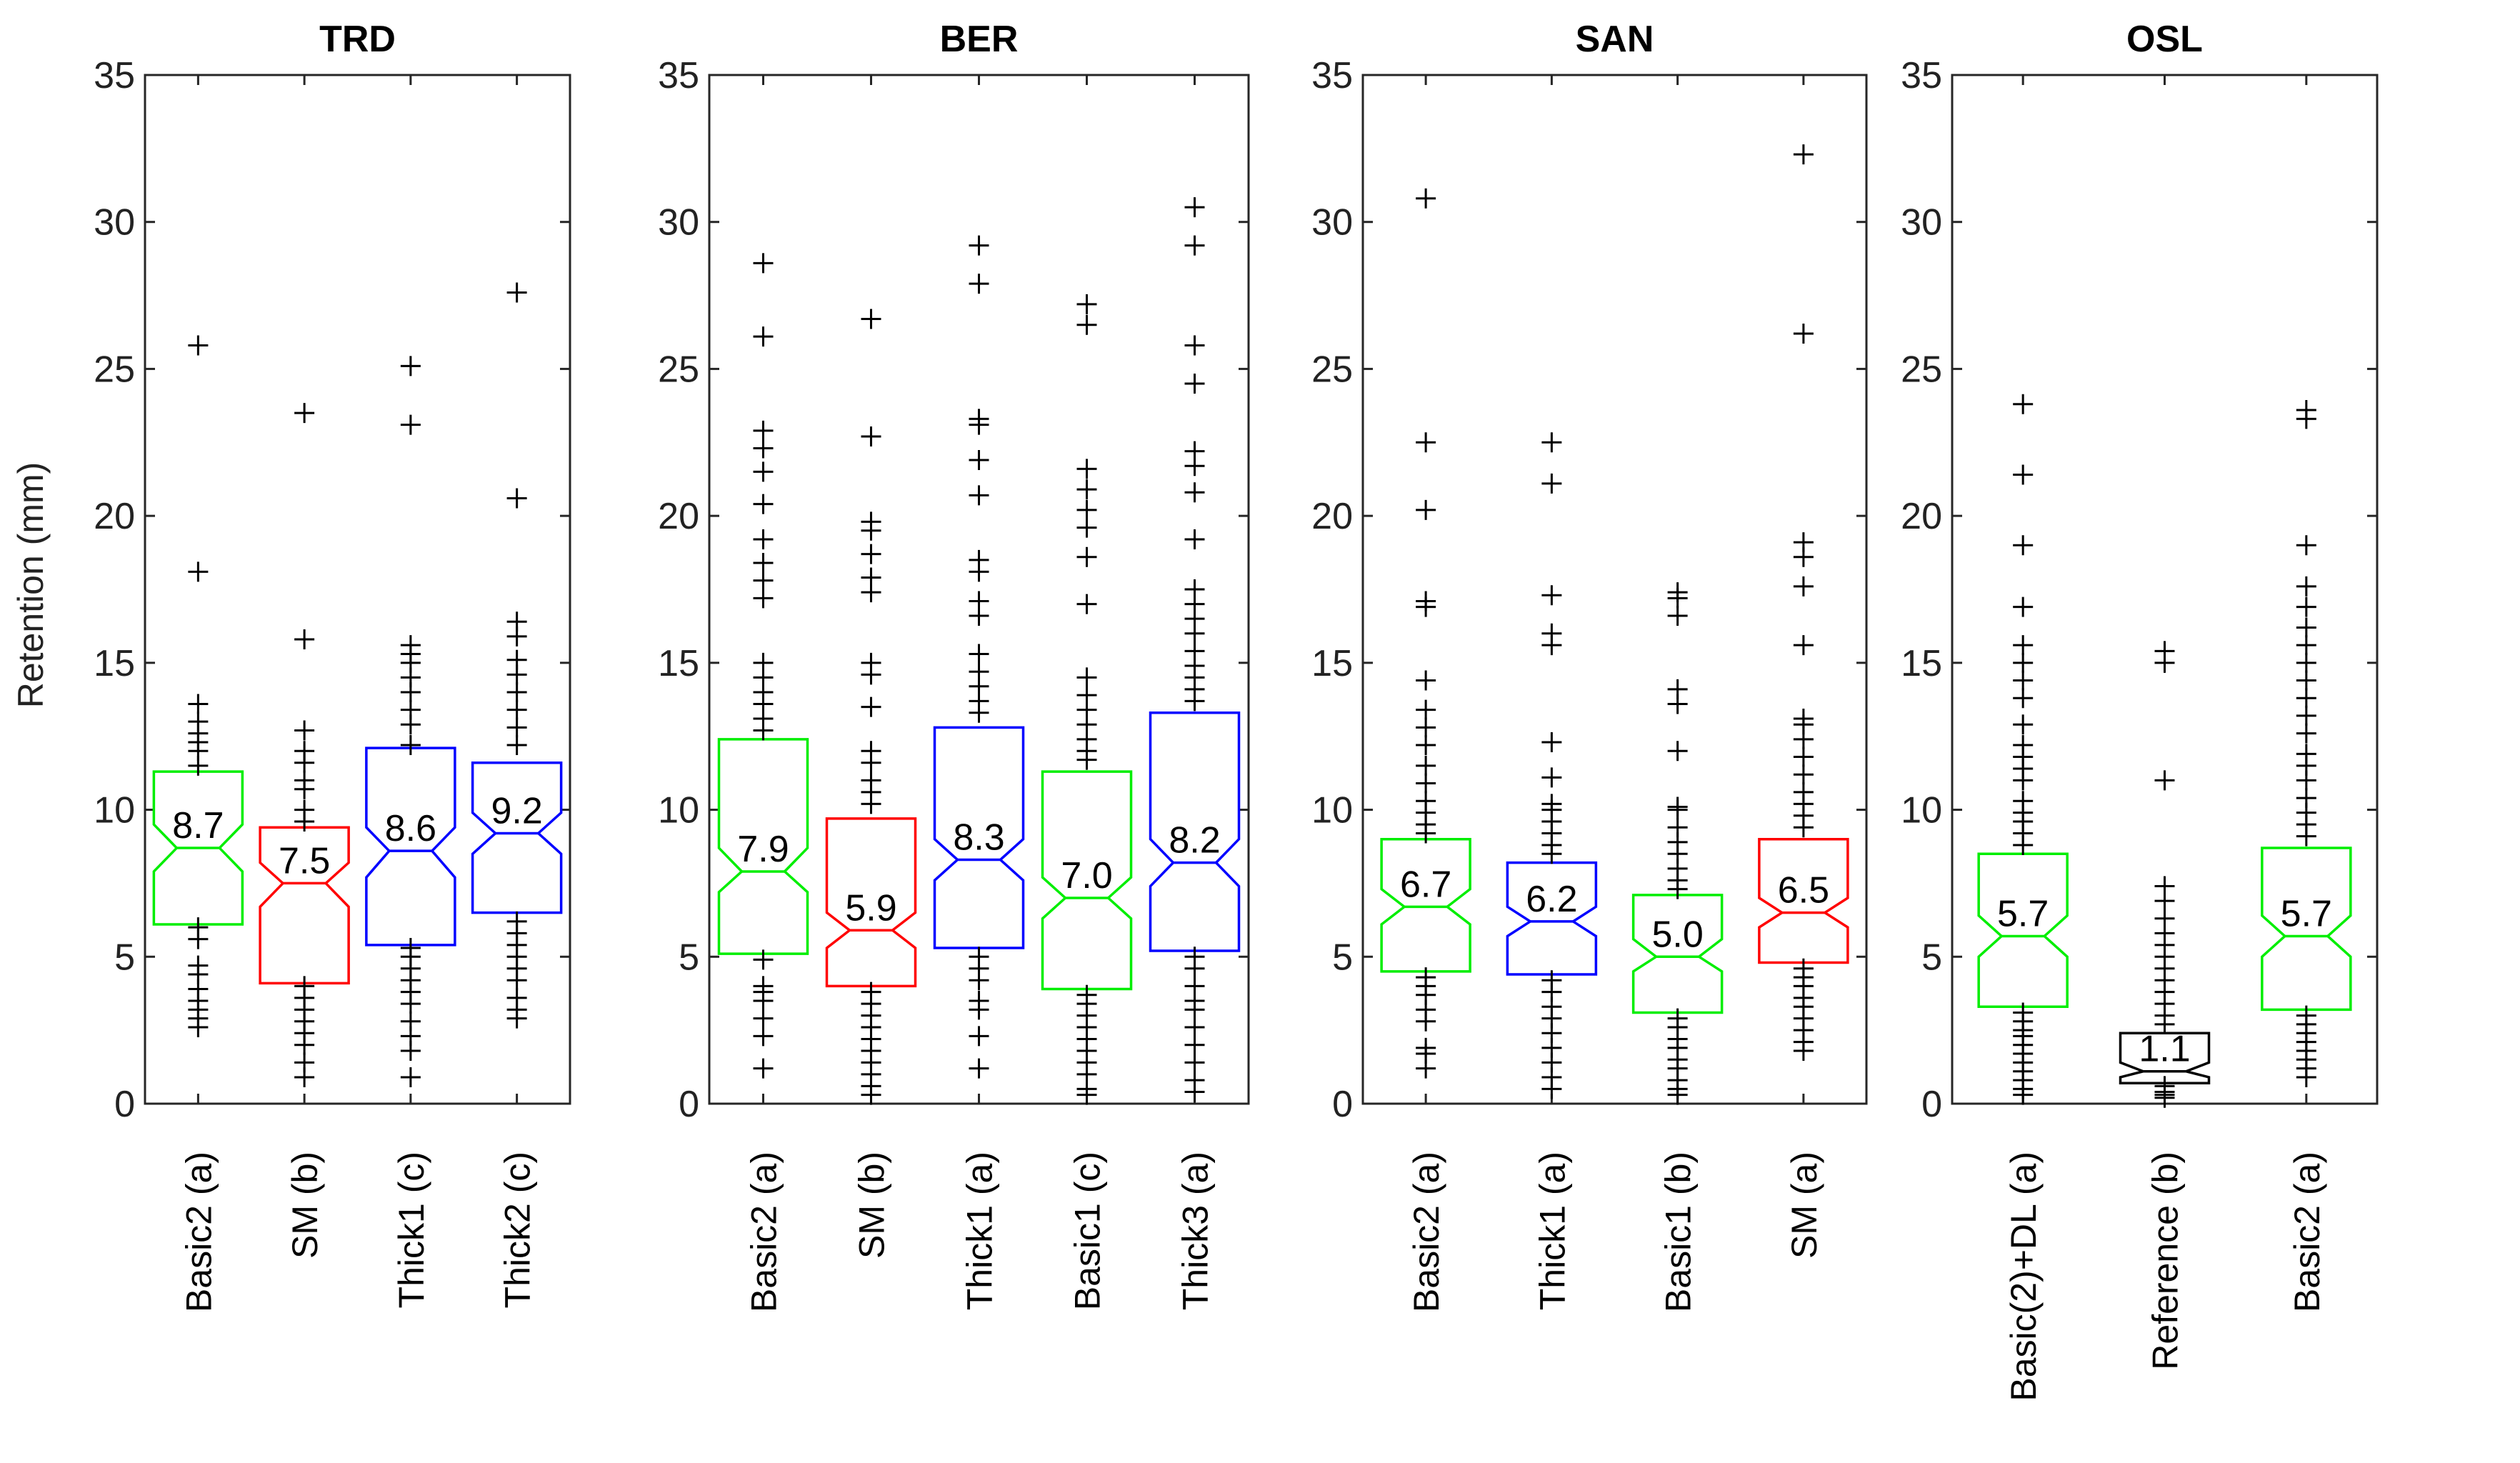  Describe the element at coordinates (410, 691) in the screenshot. I see `box-thick1-c: 8.6 Thick1 (c)` at that location.